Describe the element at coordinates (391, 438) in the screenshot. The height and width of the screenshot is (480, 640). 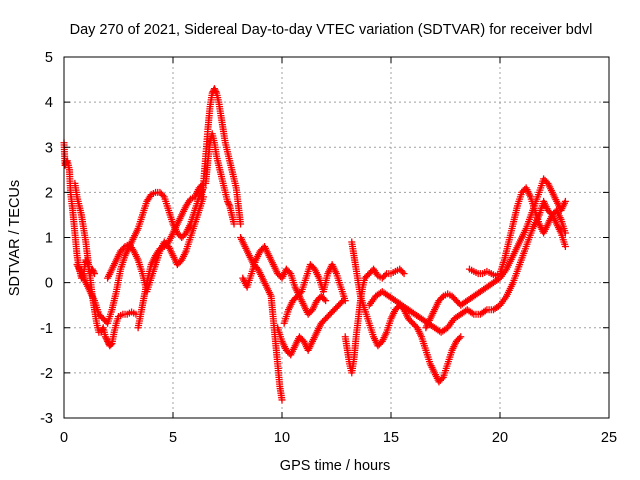
I see `x-tick-label: 15` at that location.